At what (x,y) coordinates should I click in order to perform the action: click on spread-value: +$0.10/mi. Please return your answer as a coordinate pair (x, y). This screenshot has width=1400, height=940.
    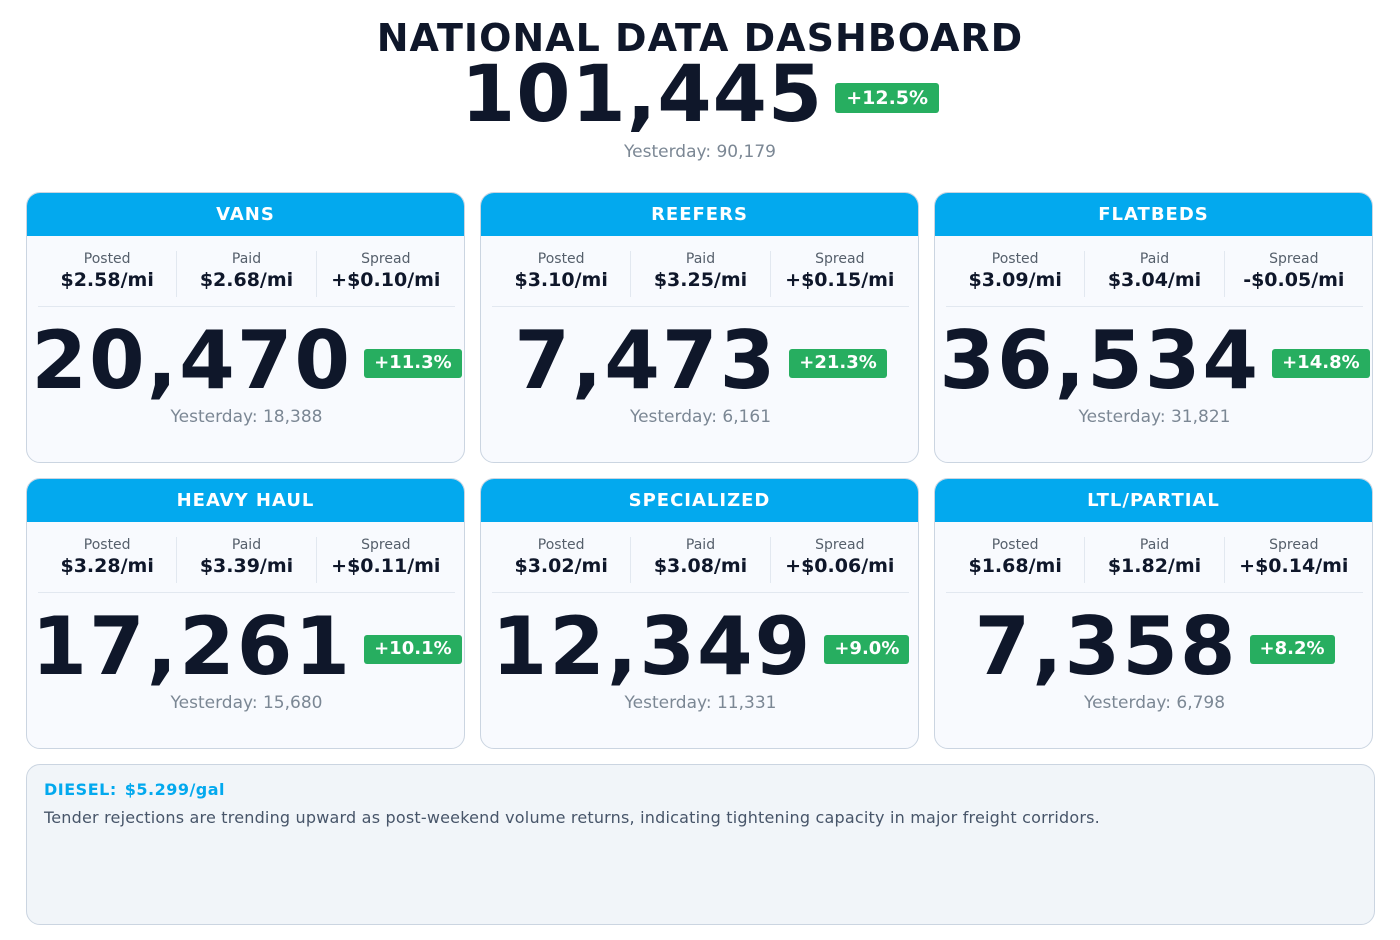
    Looking at the image, I should click on (386, 280).